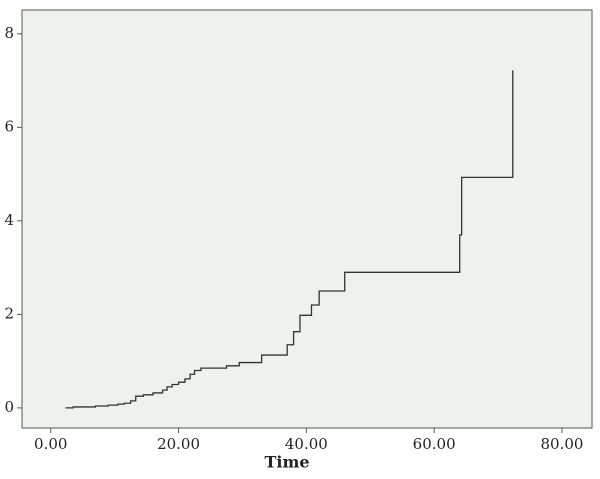 The height and width of the screenshot is (479, 600). What do you see at coordinates (434, 444) in the screenshot?
I see `x-tick-label: 60.00` at bounding box center [434, 444].